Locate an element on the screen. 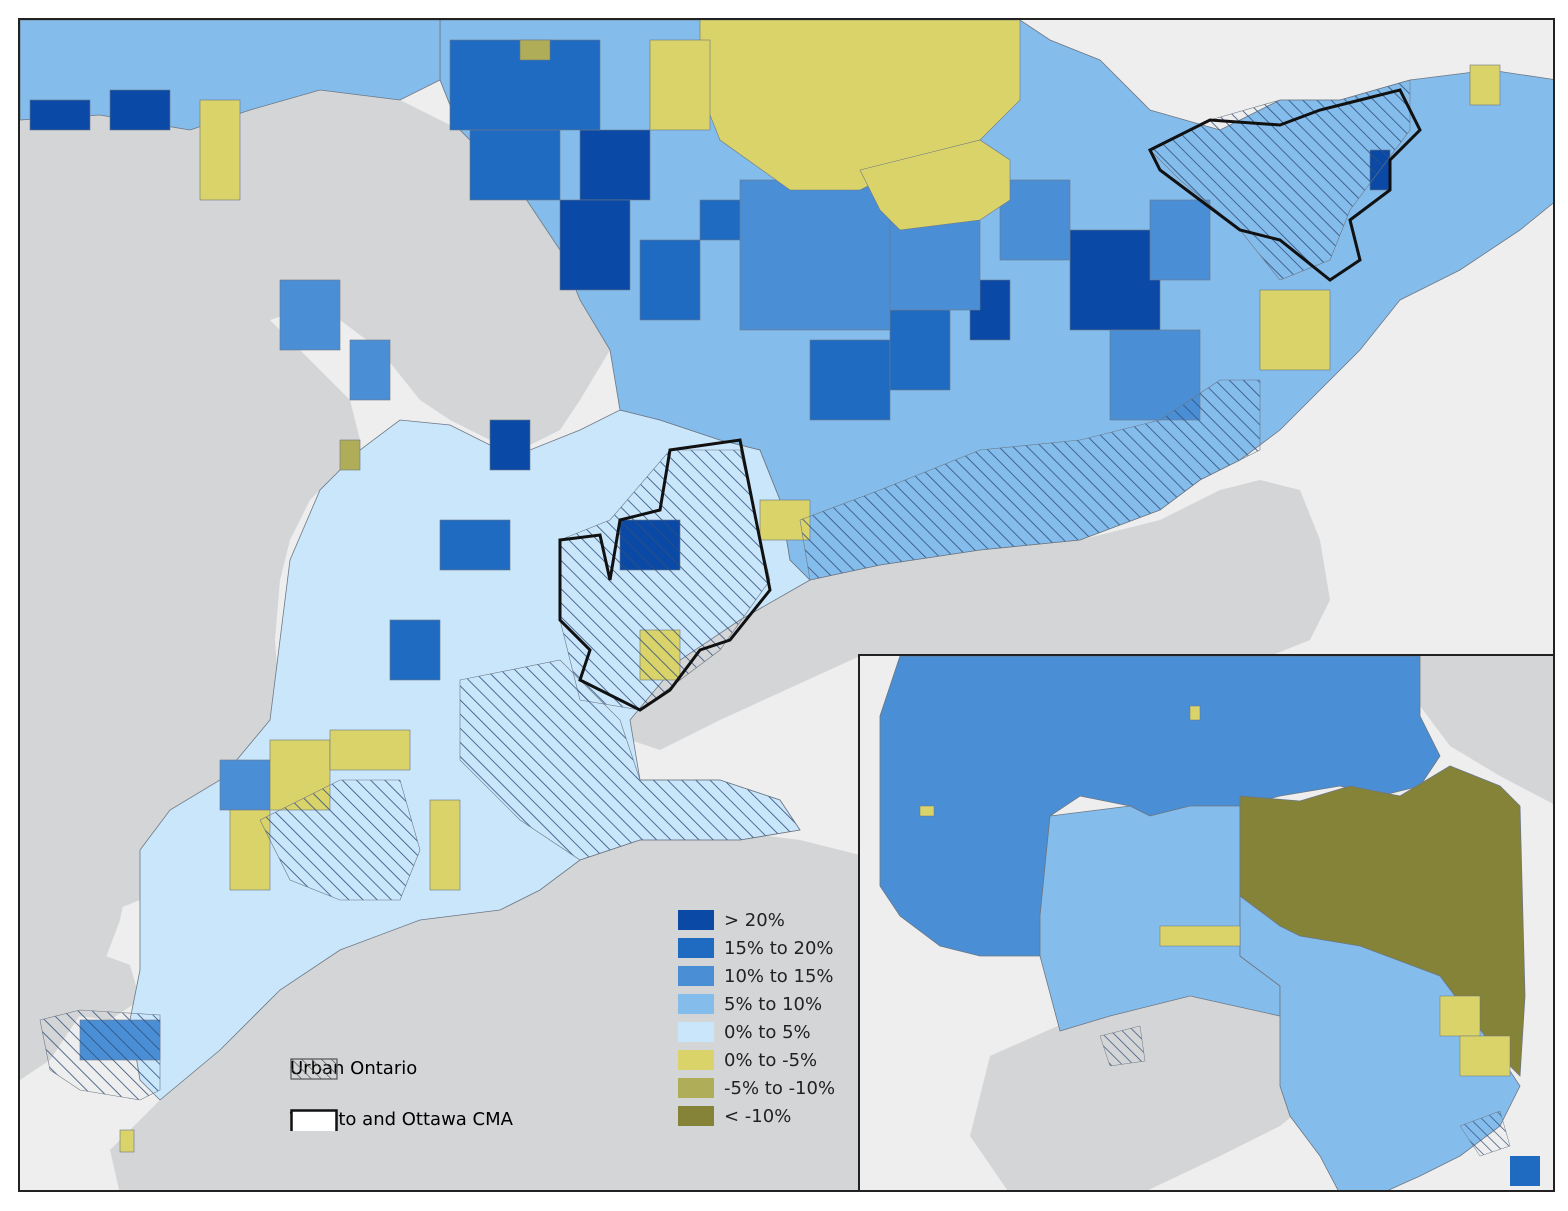 The width and height of the screenshot is (1568, 1211). legend-item-0-neg5: 0% to -5% is located at coordinates (747, 1060).